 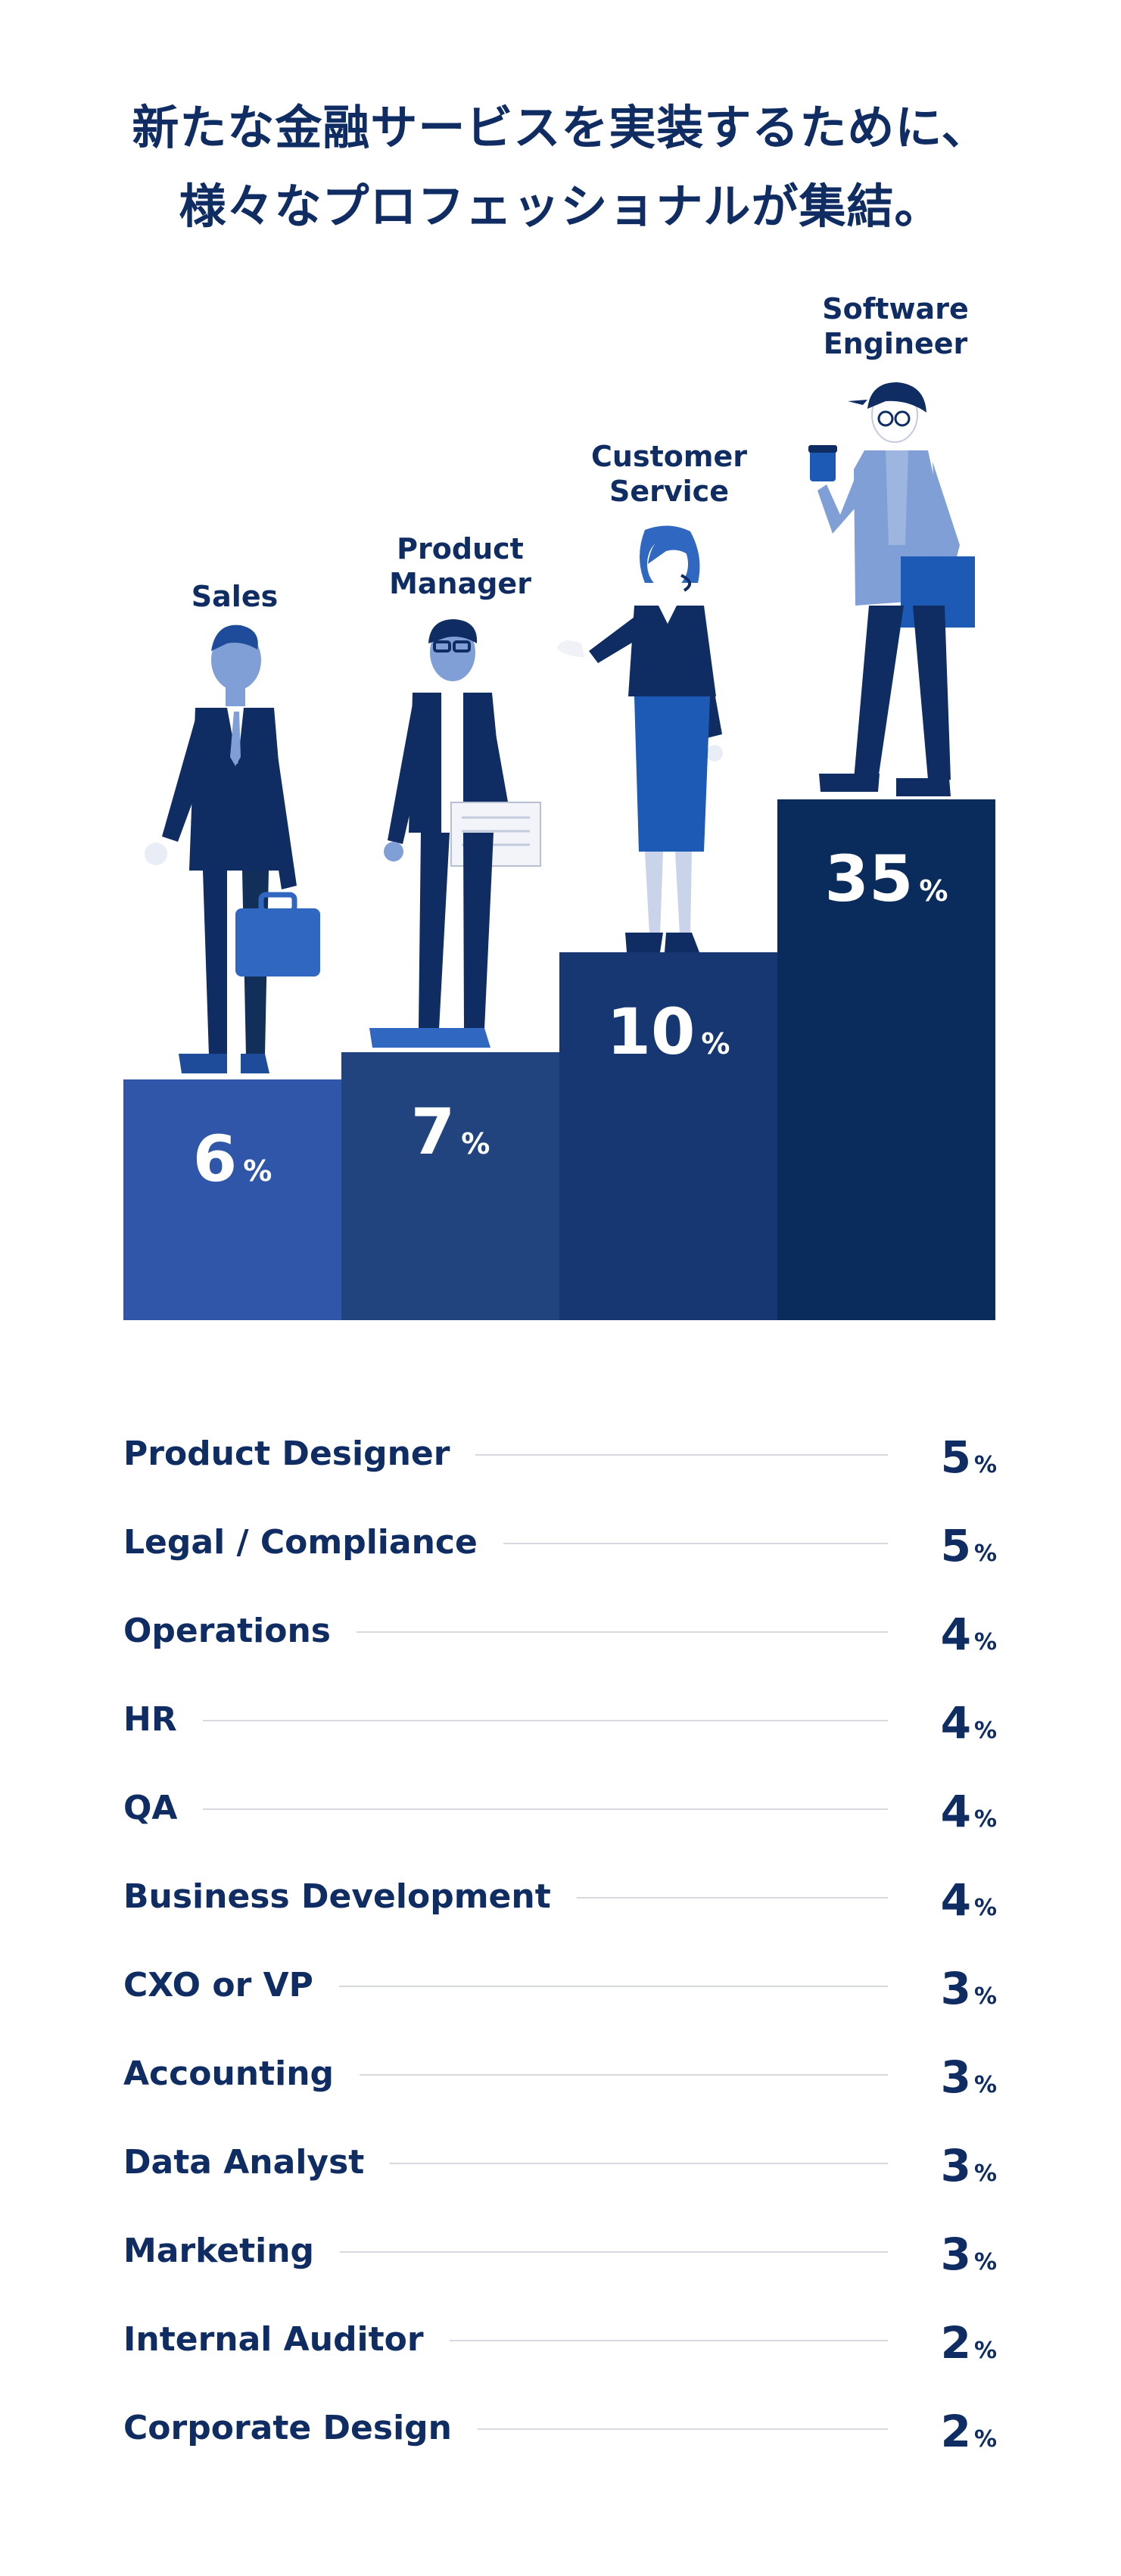 What do you see at coordinates (232, 1159) in the screenshot?
I see `bar-value-label-0: 6%` at bounding box center [232, 1159].